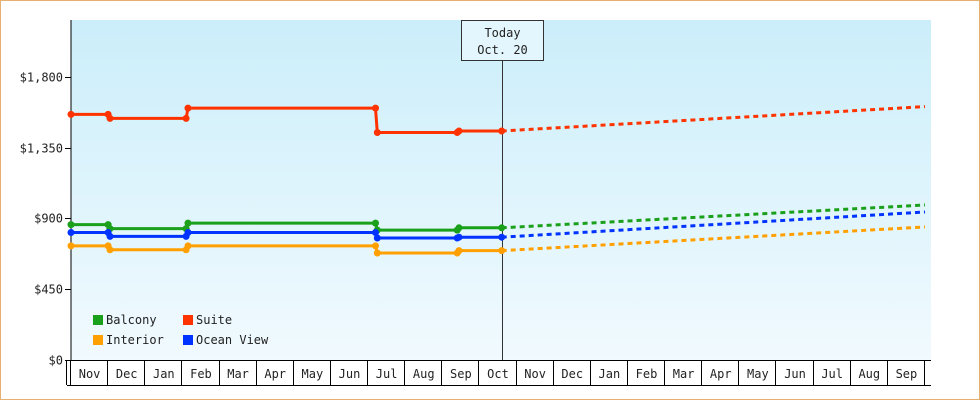 This screenshot has height=400, width=980. Describe the element at coordinates (131, 320) in the screenshot. I see `legend-label-balcony: Balcony` at that location.